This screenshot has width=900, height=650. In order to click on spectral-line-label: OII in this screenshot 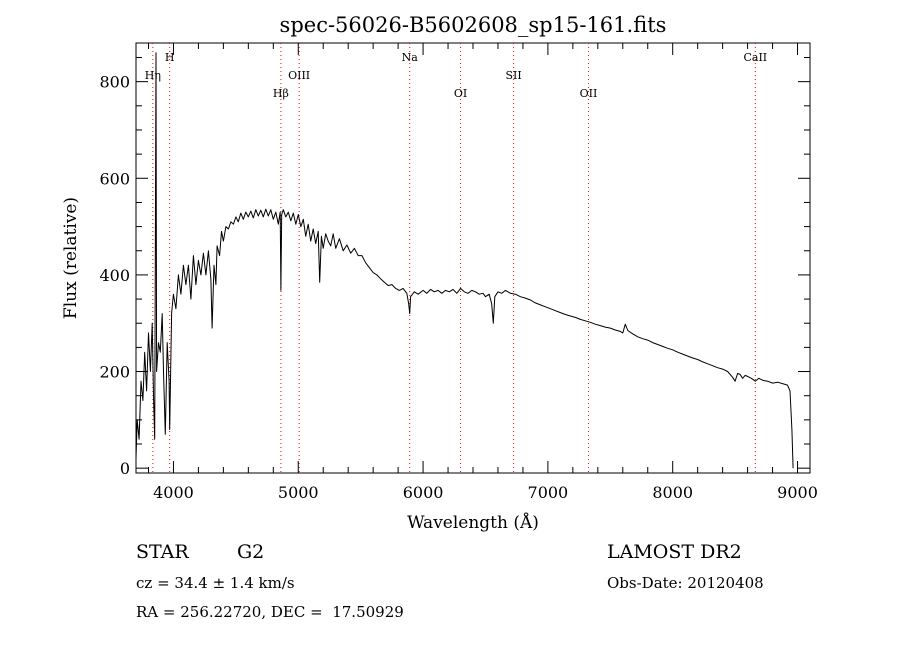, I will do `click(589, 93)`.